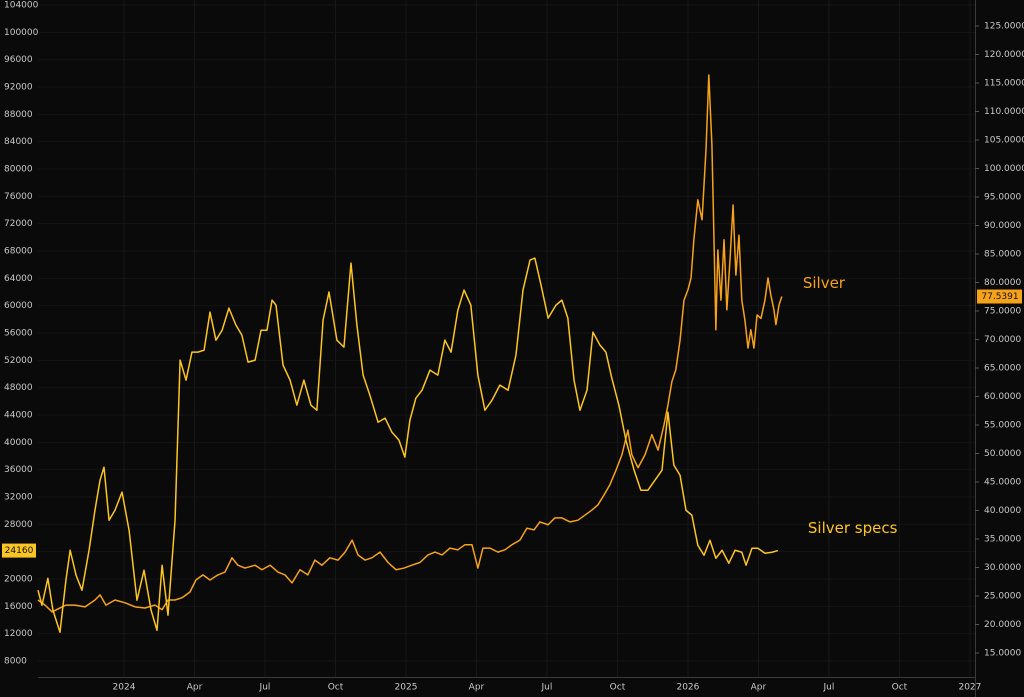 The image size is (1024, 697). Describe the element at coordinates (18, 361) in the screenshot. I see `y-tick-label: 52000` at that location.